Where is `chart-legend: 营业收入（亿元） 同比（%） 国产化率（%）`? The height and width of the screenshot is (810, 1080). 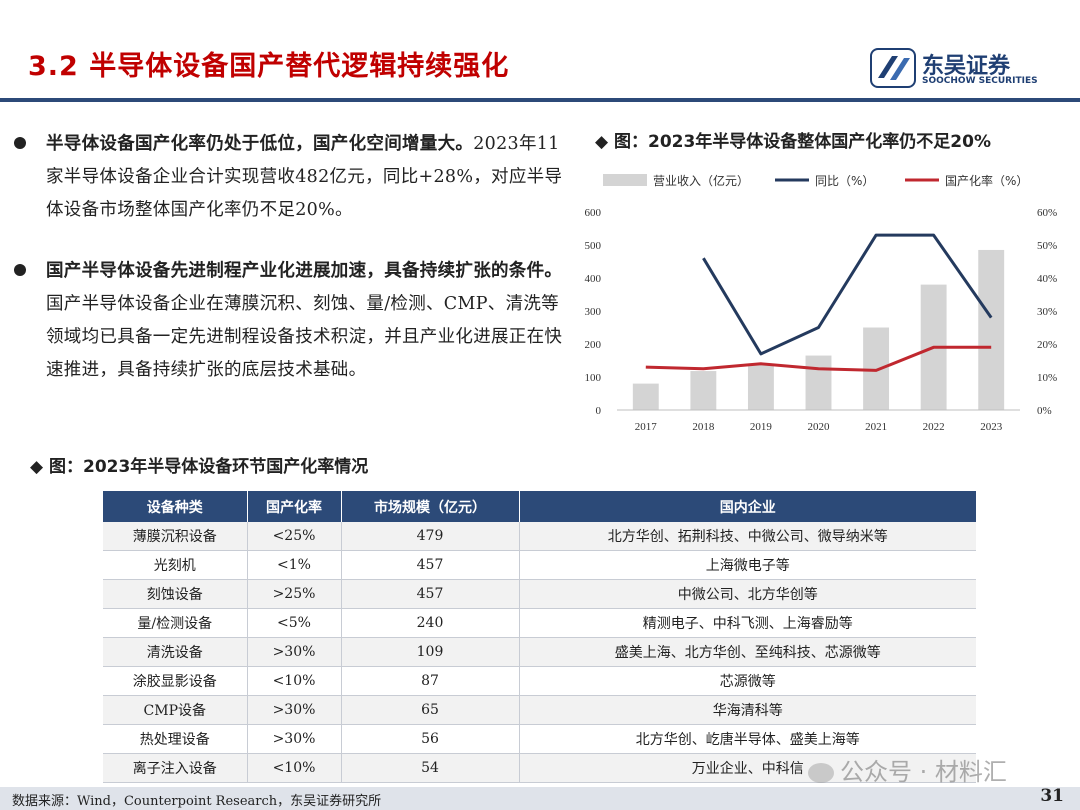
chart-legend: 营业收入（亿元） 同比（%） 国产化率（%） is located at coordinates (815, 180).